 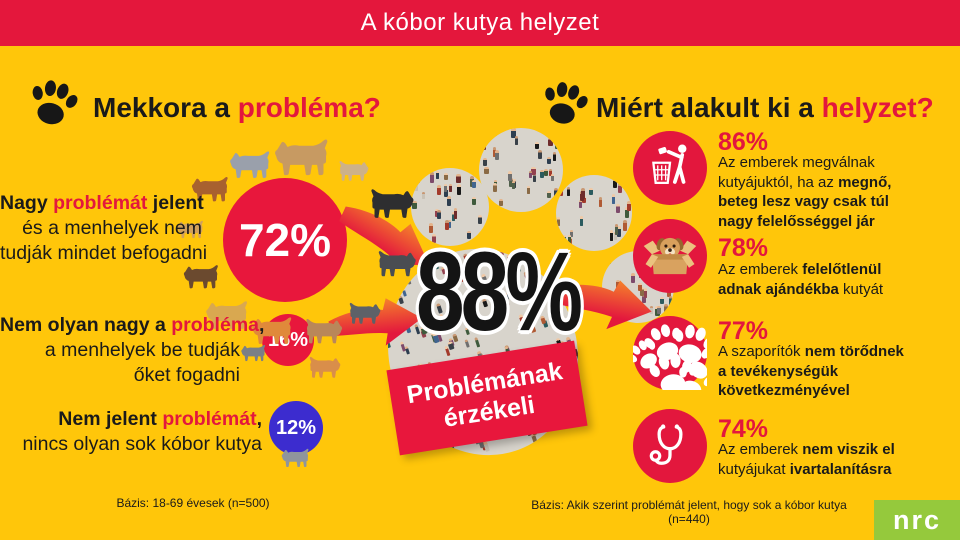 What do you see at coordinates (285, 240) in the screenshot?
I see `stat-value-72: 72%` at bounding box center [285, 240].